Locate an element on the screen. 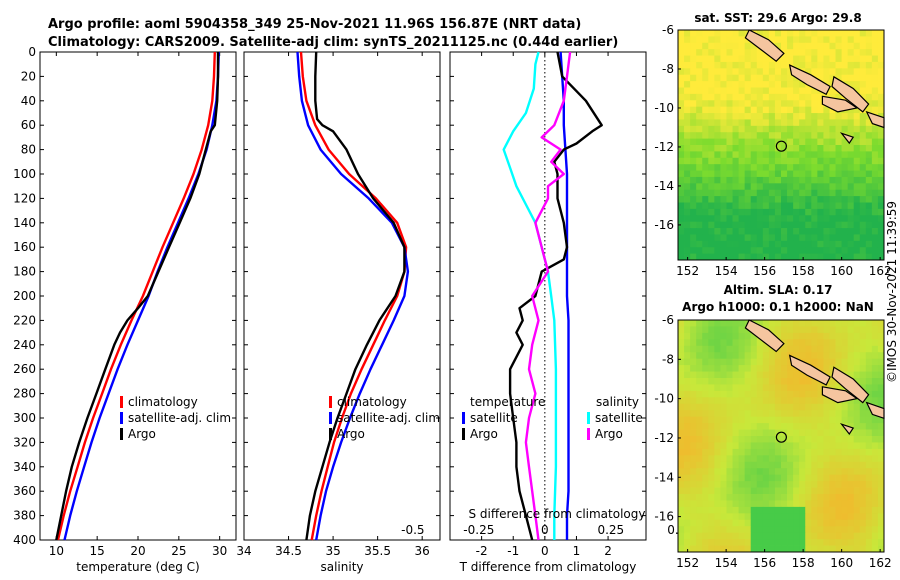  x-tick-label: 36 is located at coordinates (422, 551).